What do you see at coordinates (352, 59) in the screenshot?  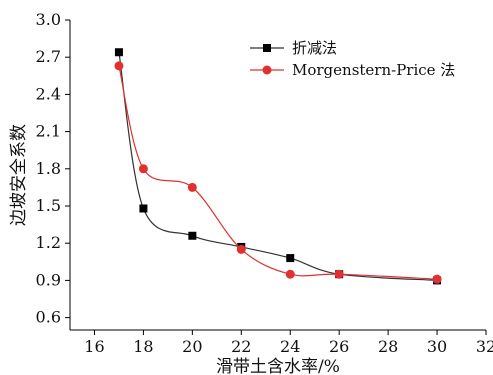 I see `legend: 折减法 Morgenstern-Price 法` at bounding box center [352, 59].